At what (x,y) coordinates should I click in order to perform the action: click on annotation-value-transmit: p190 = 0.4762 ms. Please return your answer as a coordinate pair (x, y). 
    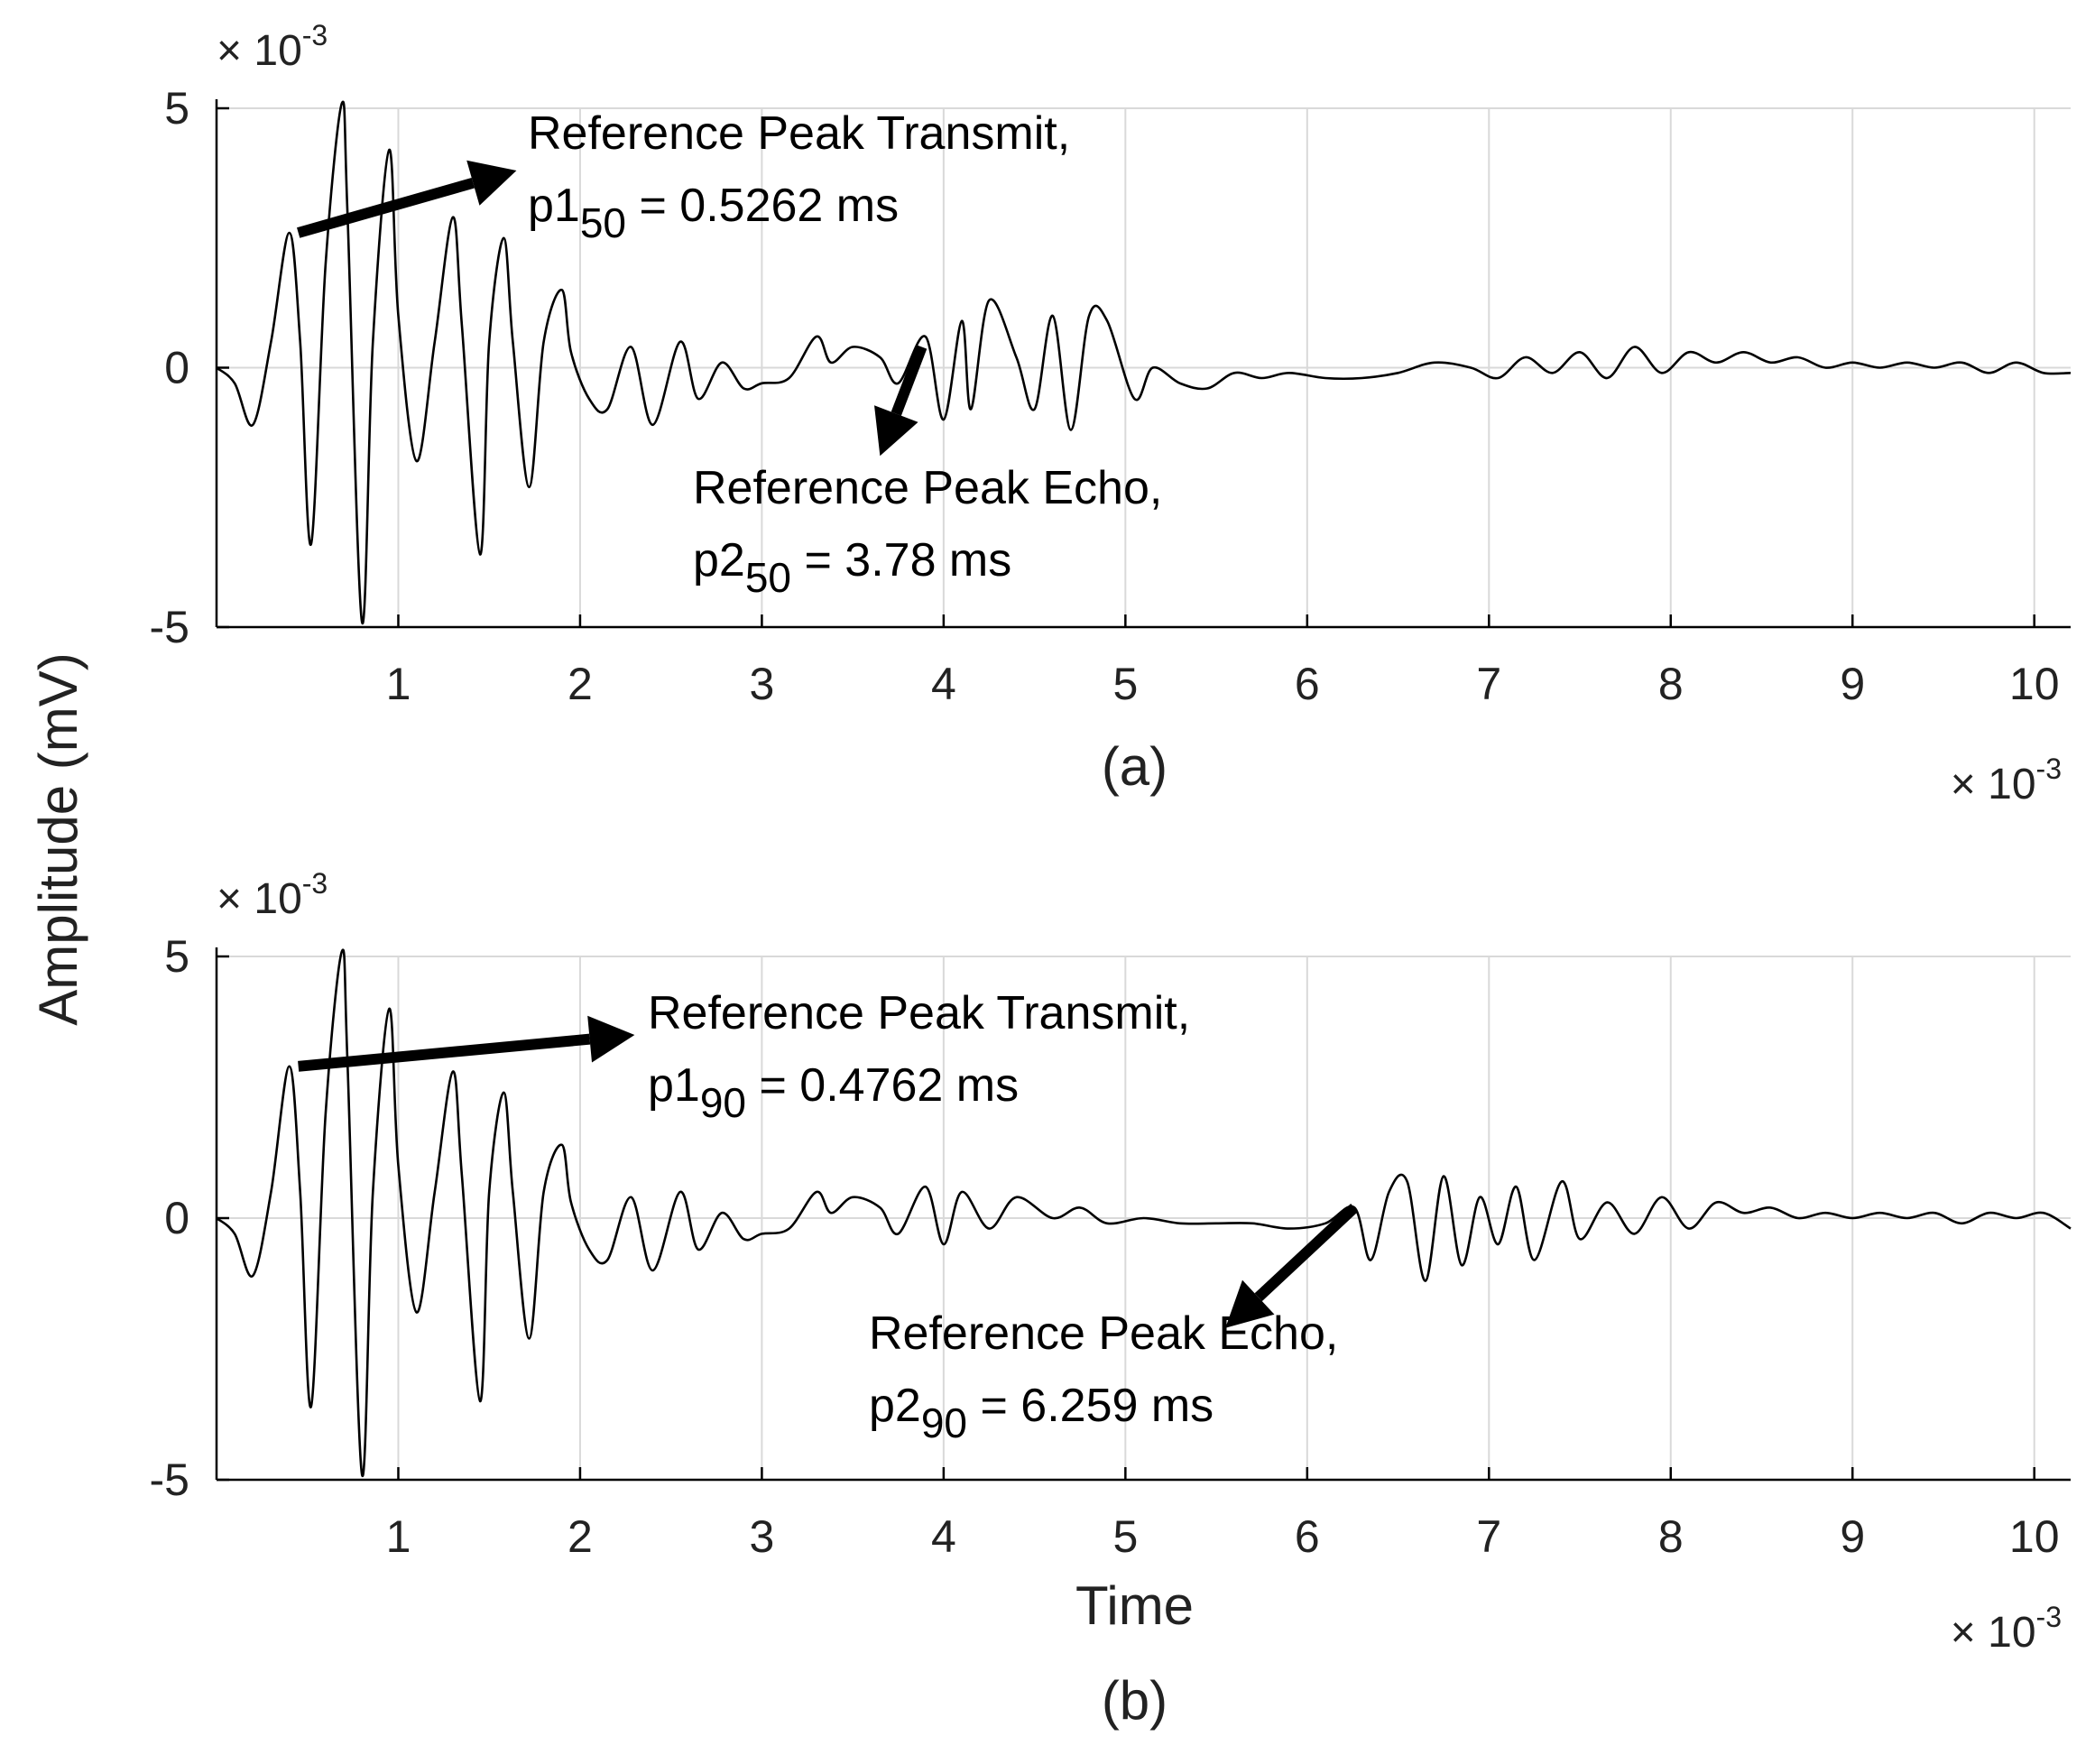
    Looking at the image, I should click on (834, 1093).